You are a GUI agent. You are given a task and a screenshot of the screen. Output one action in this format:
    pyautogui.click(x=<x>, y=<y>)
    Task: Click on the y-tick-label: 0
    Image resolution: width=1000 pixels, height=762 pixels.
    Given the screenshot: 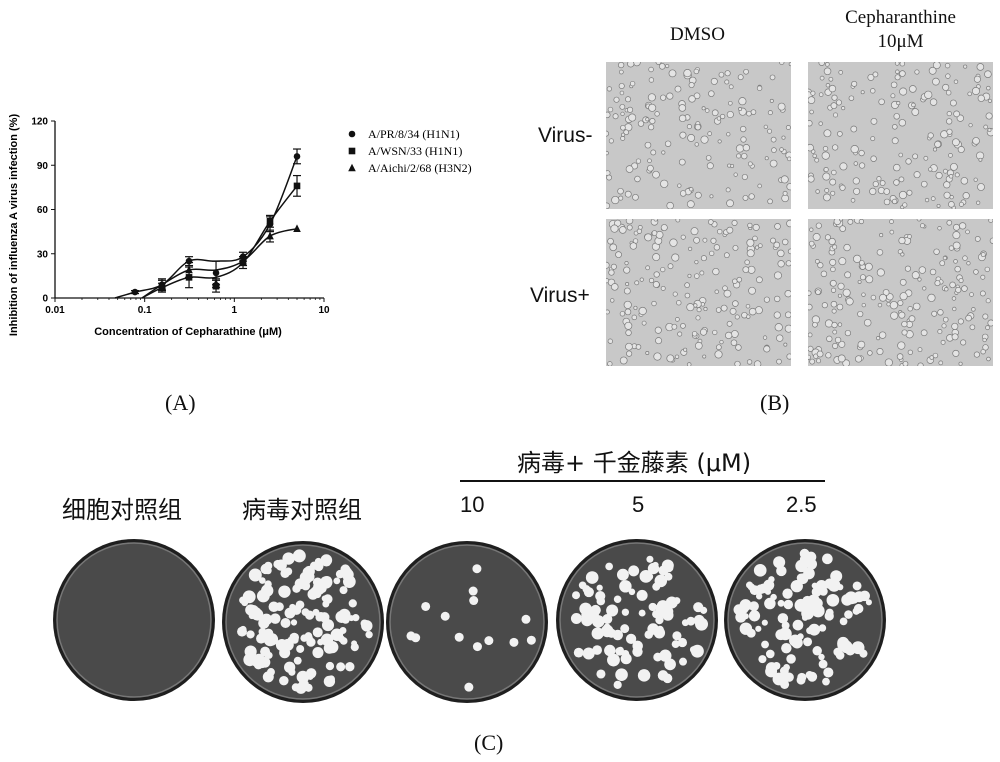 What is the action you would take?
    pyautogui.click(x=45, y=299)
    